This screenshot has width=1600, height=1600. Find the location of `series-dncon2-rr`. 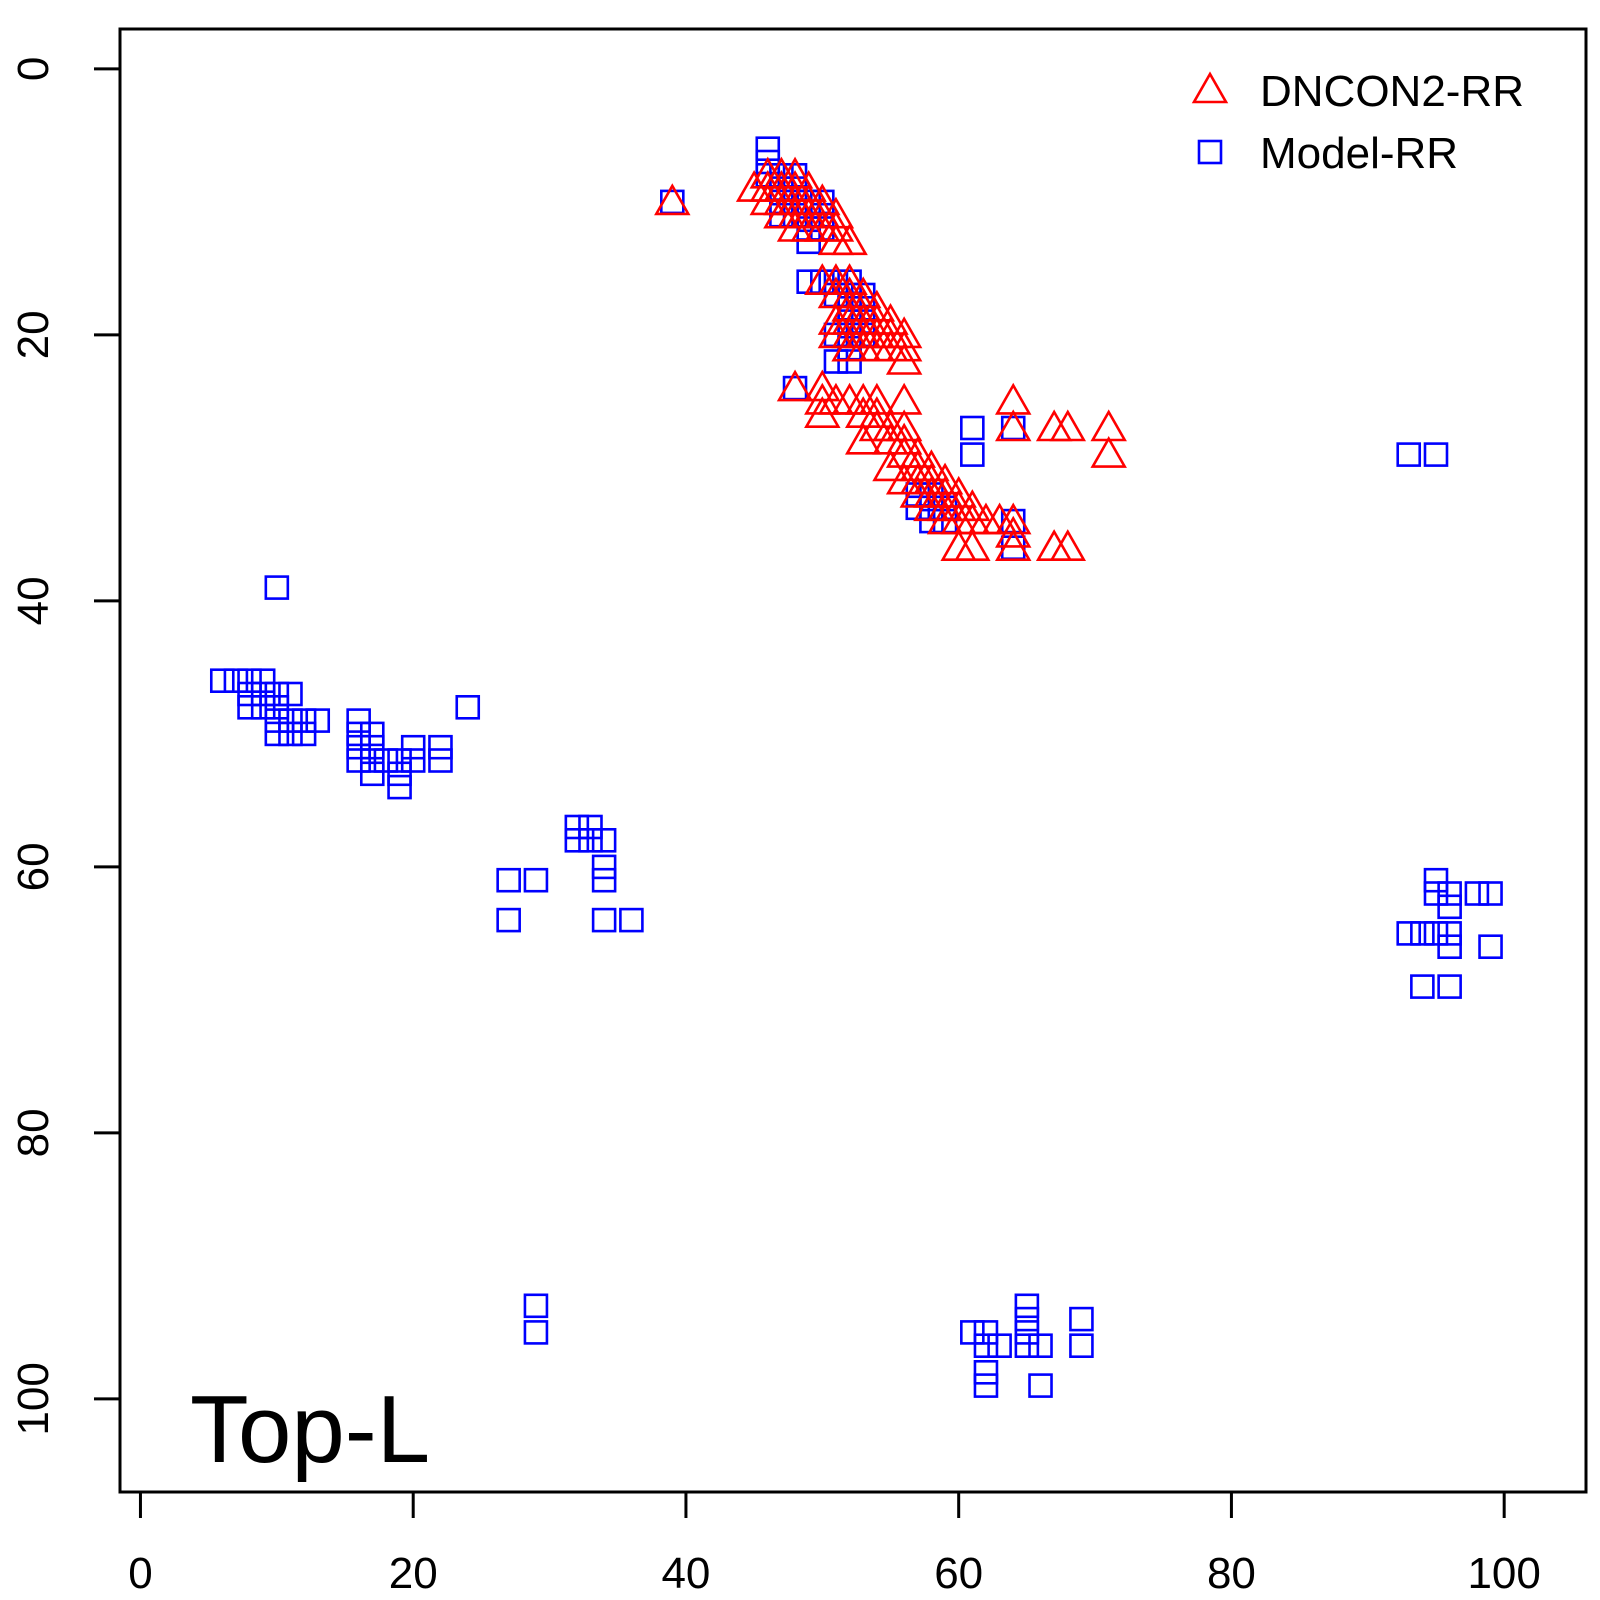

series-dncon2-rr is located at coordinates (890, 359).